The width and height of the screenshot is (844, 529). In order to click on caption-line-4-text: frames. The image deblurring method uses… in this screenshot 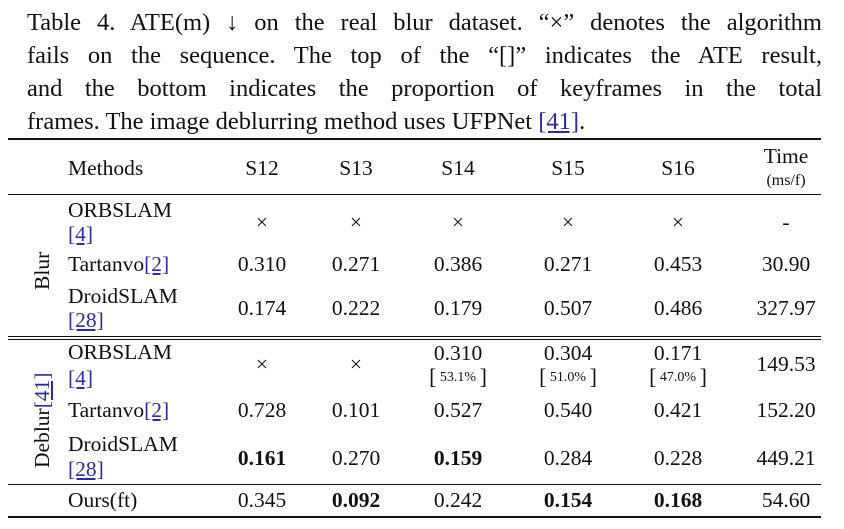, I will do `click(283, 121)`.